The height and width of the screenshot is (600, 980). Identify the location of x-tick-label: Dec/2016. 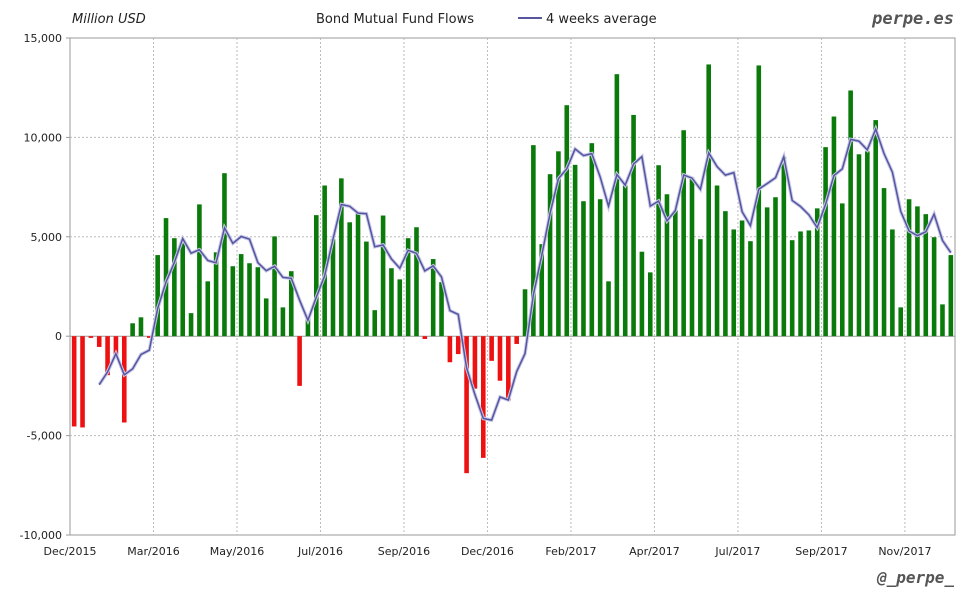
(487, 551).